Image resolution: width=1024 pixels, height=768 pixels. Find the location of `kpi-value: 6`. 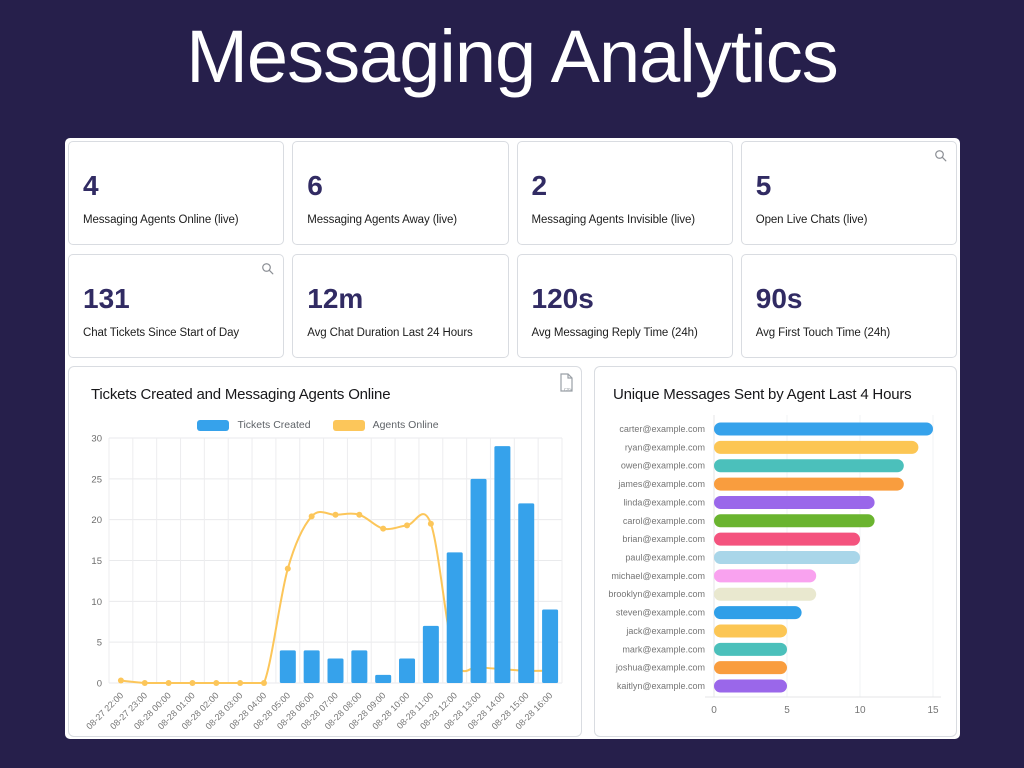

kpi-value: 6 is located at coordinates (315, 185).